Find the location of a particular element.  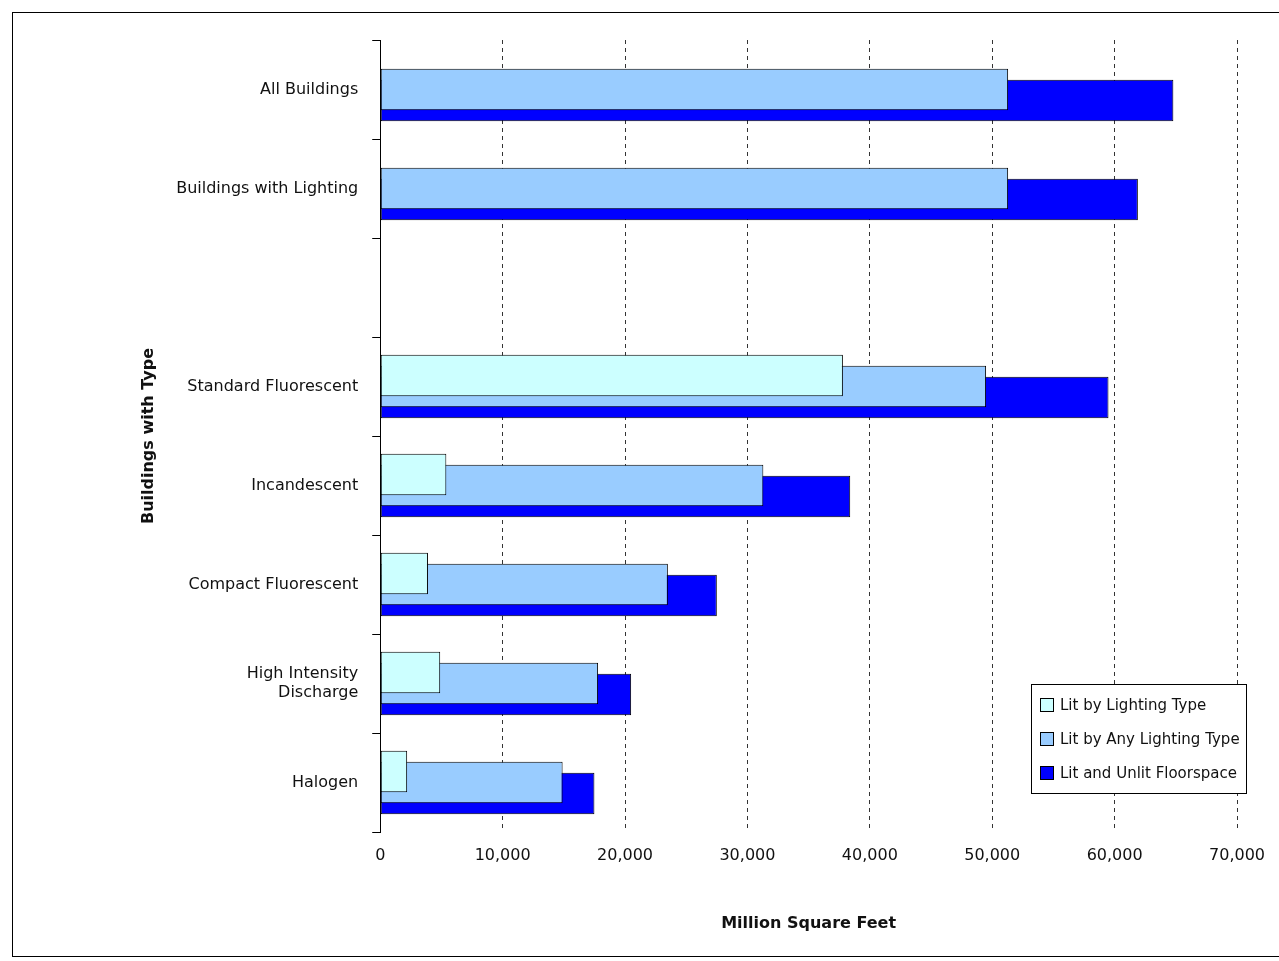

y-tick-label: Halogen is located at coordinates (325, 781).